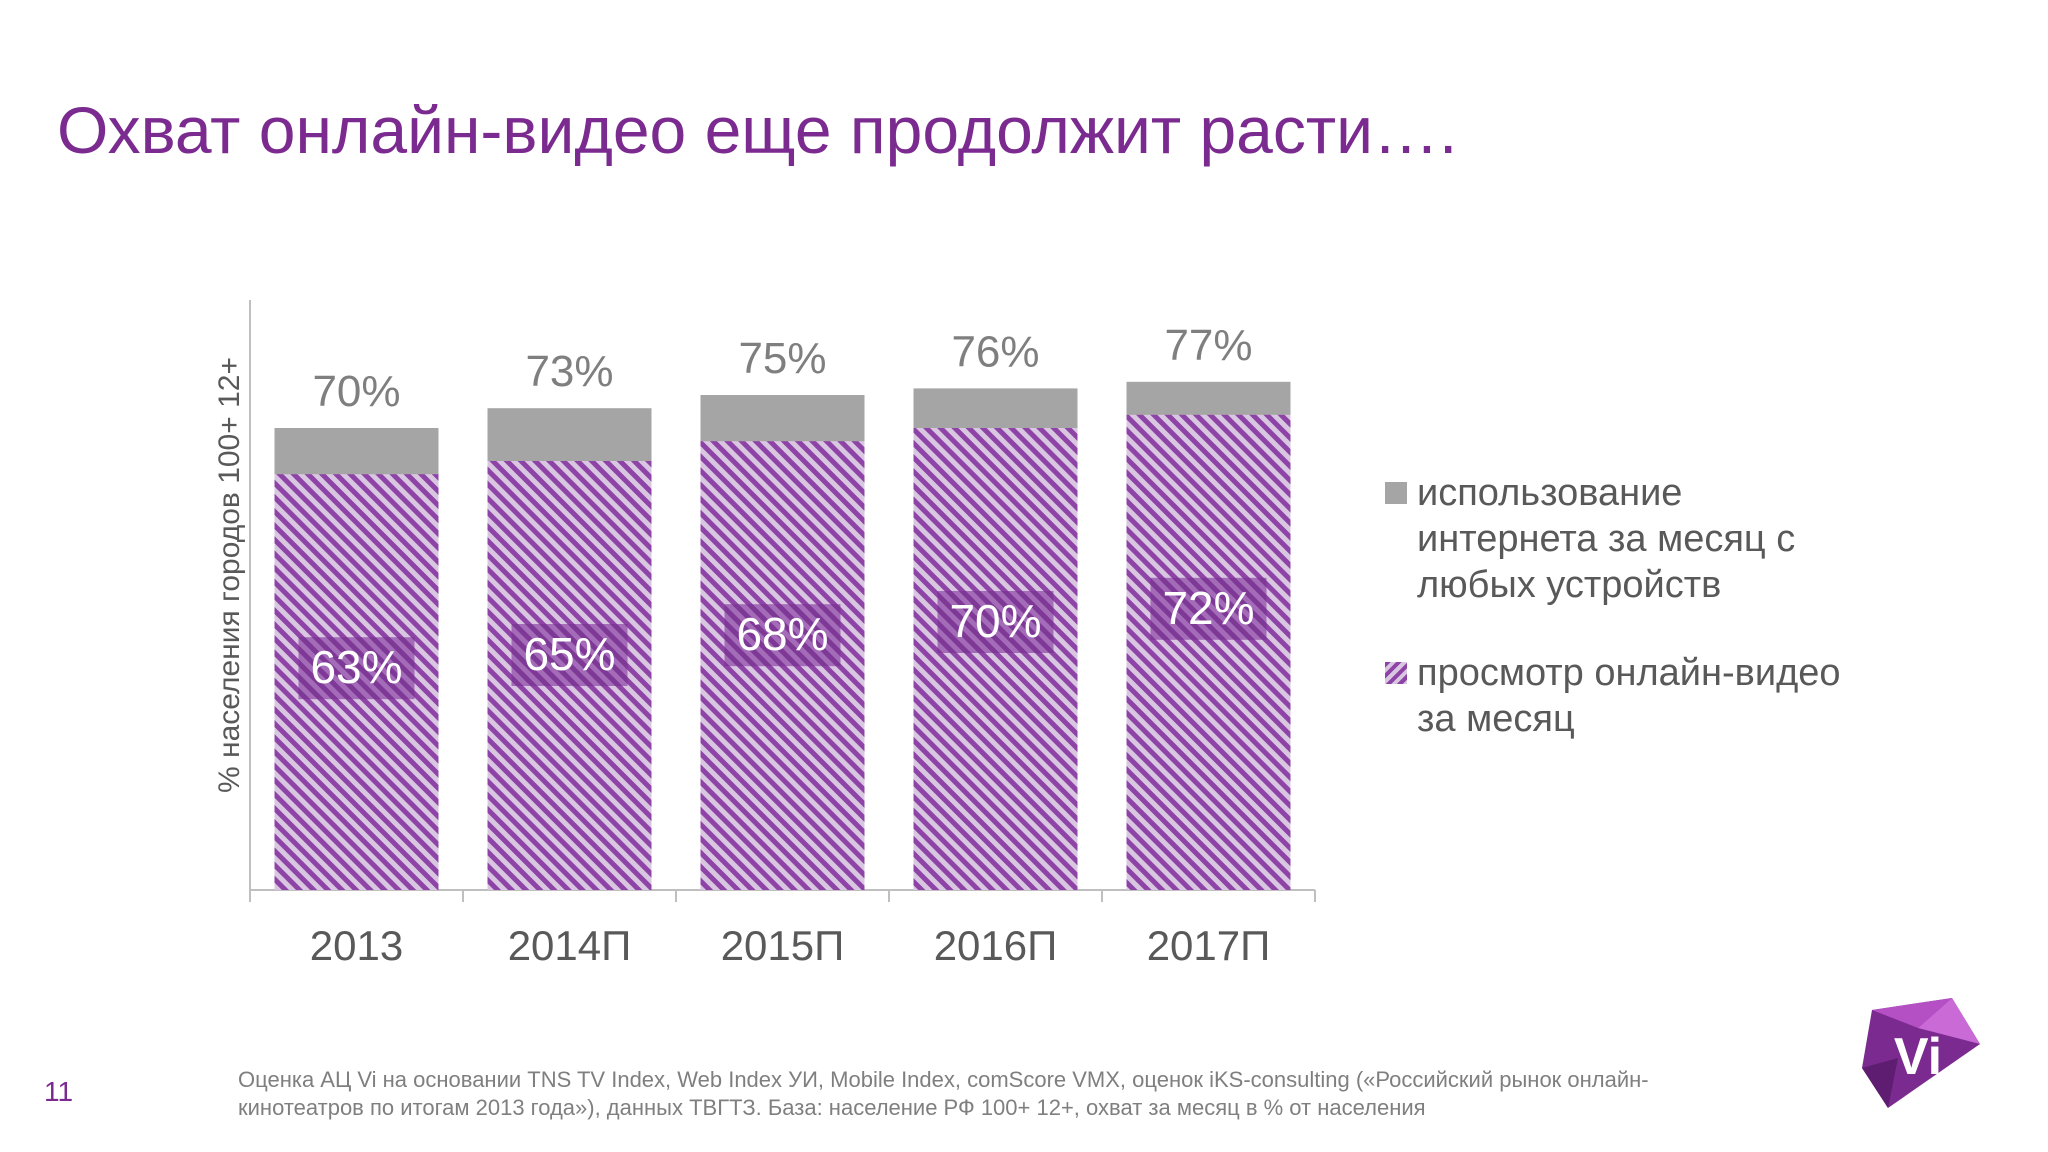 This screenshot has height=1152, width=2048. I want to click on x-tick-label-3: 2016П, so click(996, 945).